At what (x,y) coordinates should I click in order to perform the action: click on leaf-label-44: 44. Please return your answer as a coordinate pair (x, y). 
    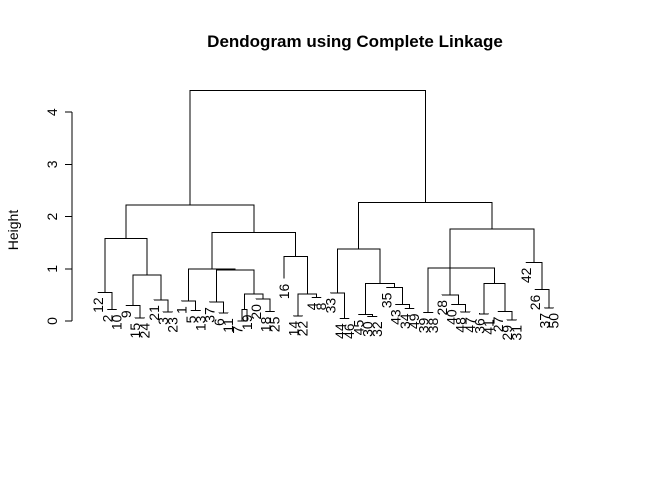
    Looking at the image, I should click on (340, 331).